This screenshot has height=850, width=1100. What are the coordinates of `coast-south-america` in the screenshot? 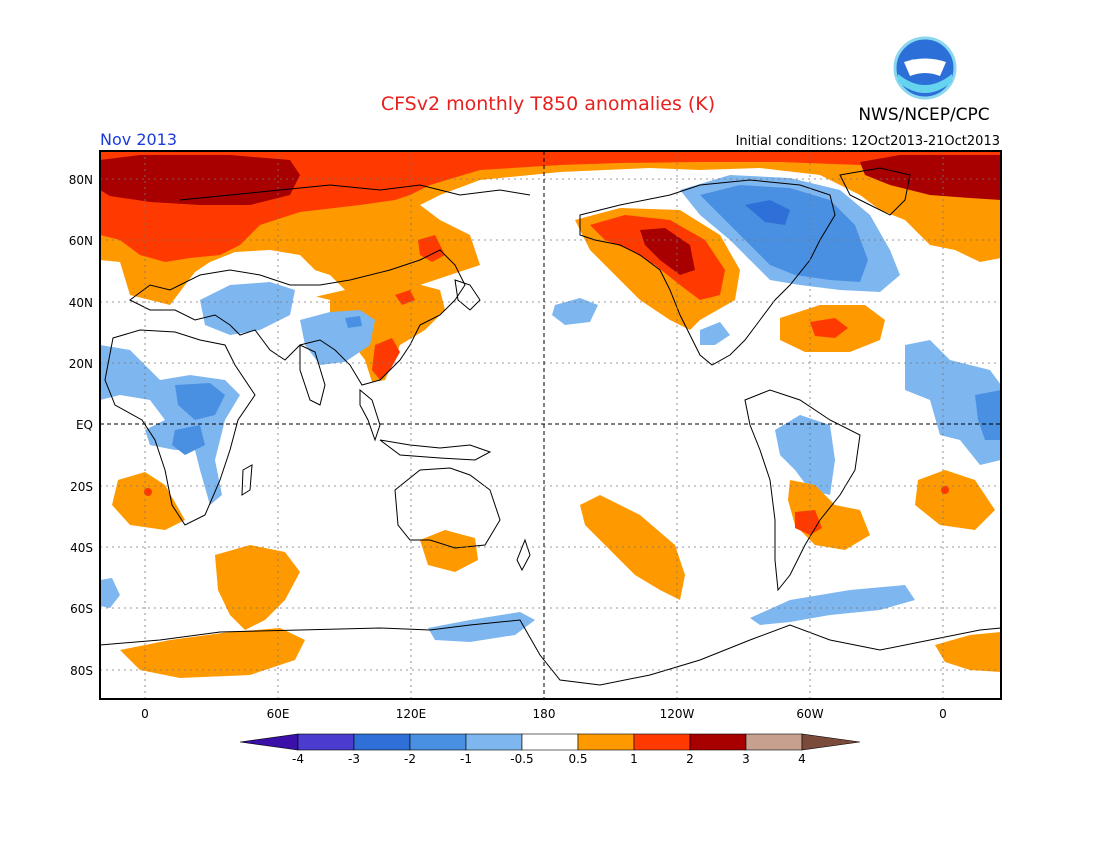 It's located at (802, 490).